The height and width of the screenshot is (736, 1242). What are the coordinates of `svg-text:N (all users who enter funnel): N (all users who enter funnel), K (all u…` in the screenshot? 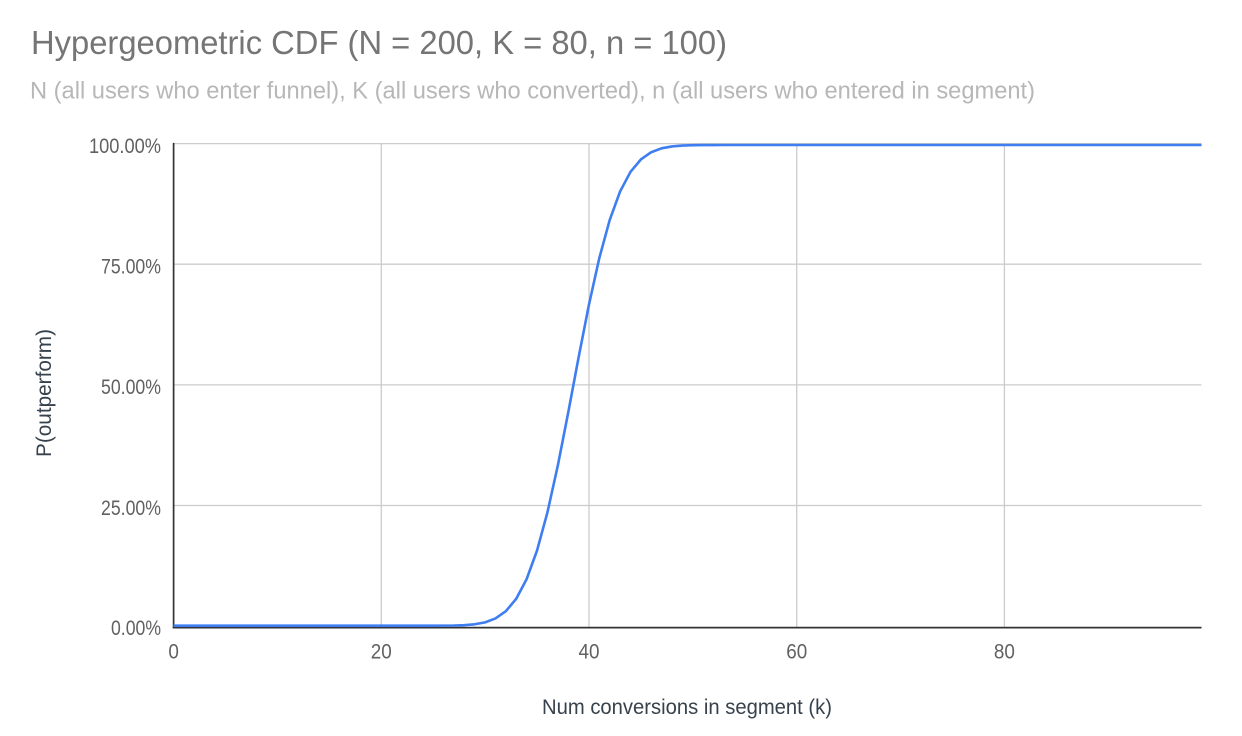 It's located at (532, 90).